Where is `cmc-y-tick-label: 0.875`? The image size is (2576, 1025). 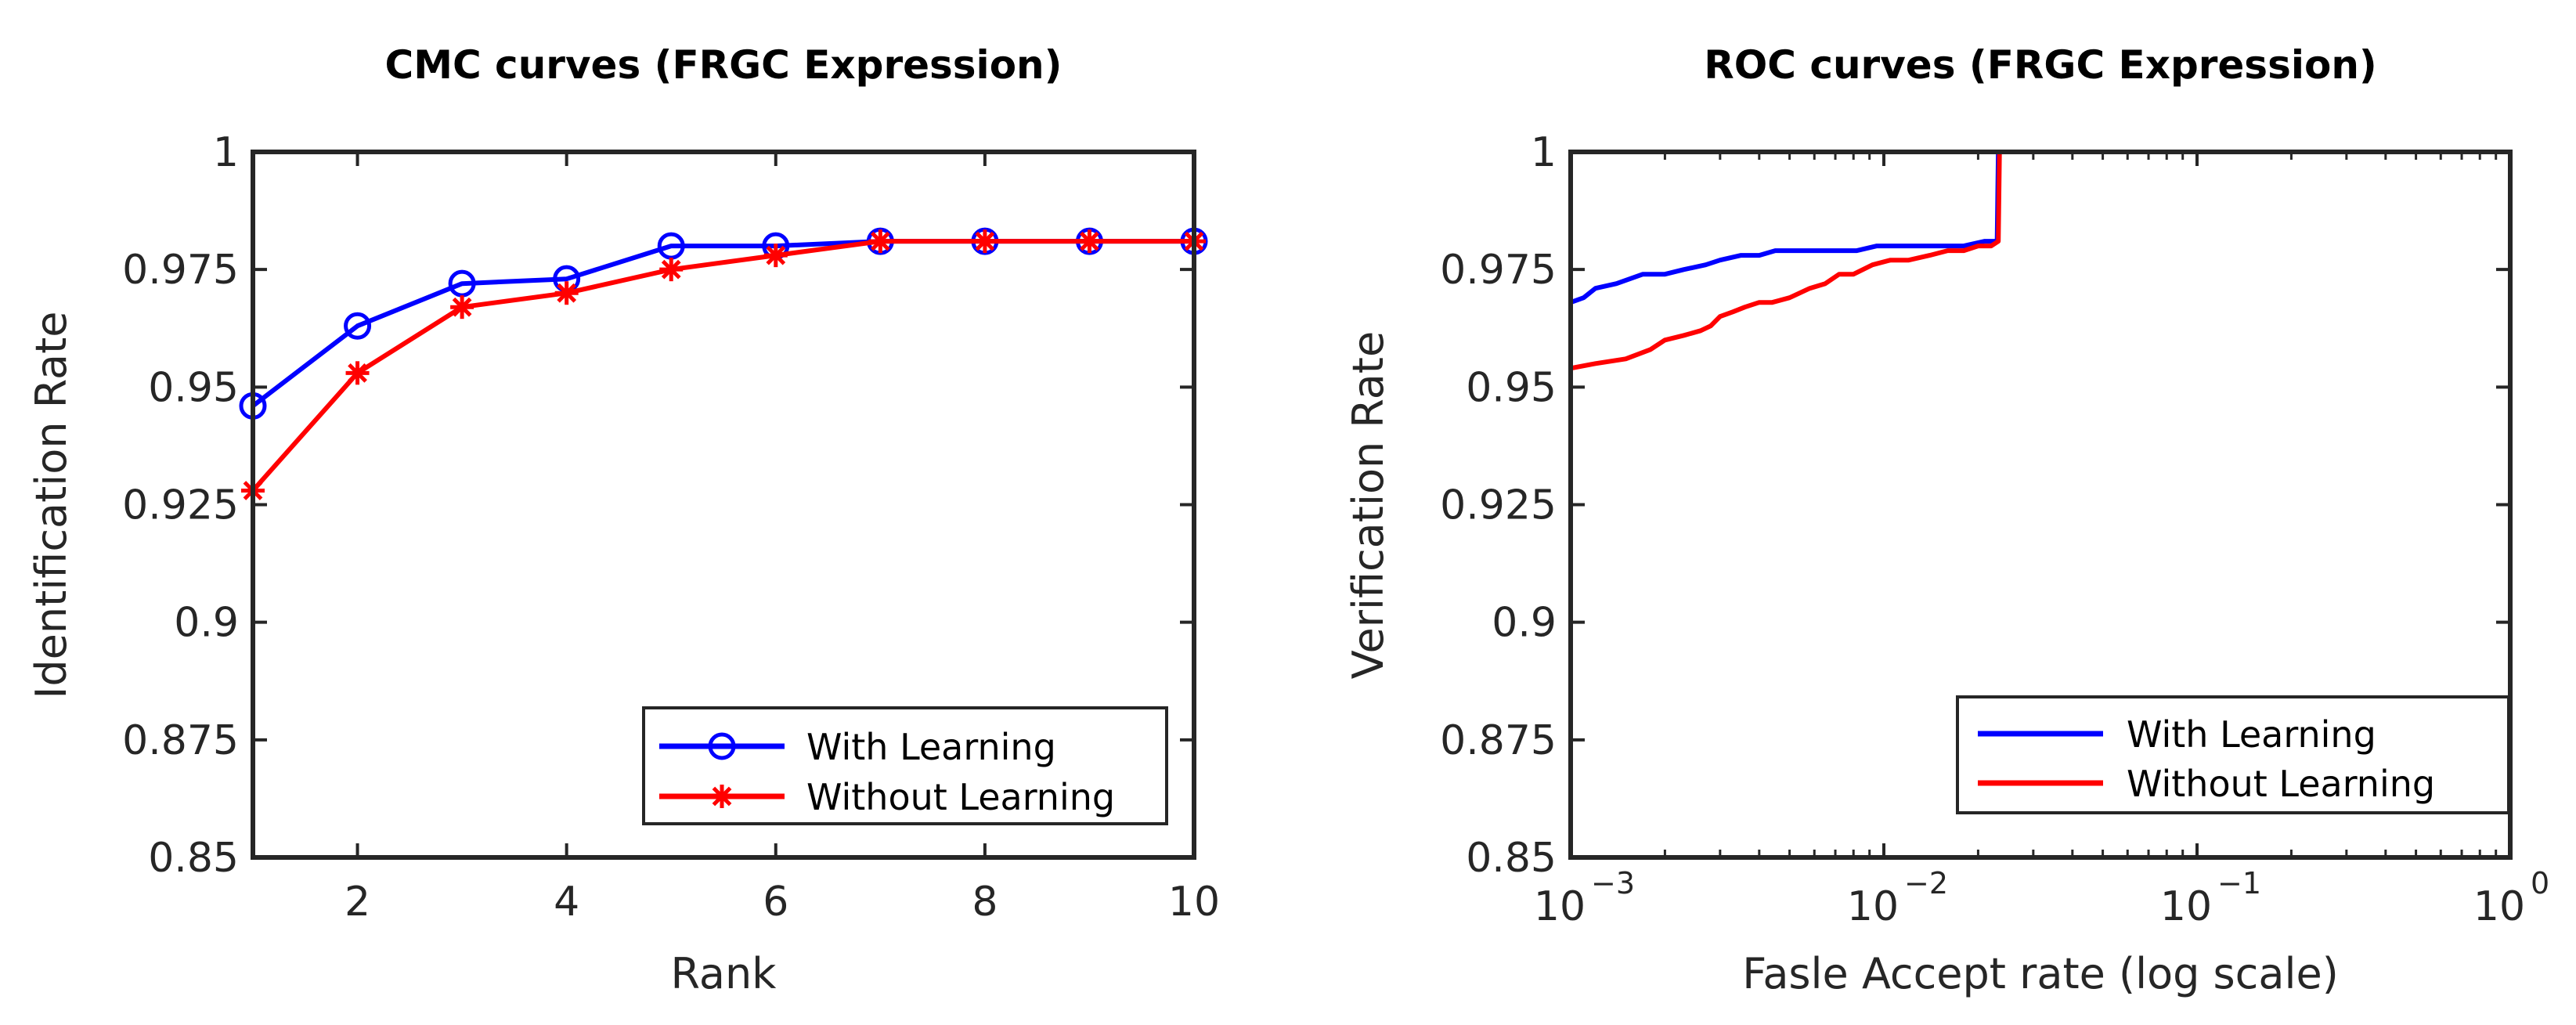 cmc-y-tick-label: 0.875 is located at coordinates (180, 740).